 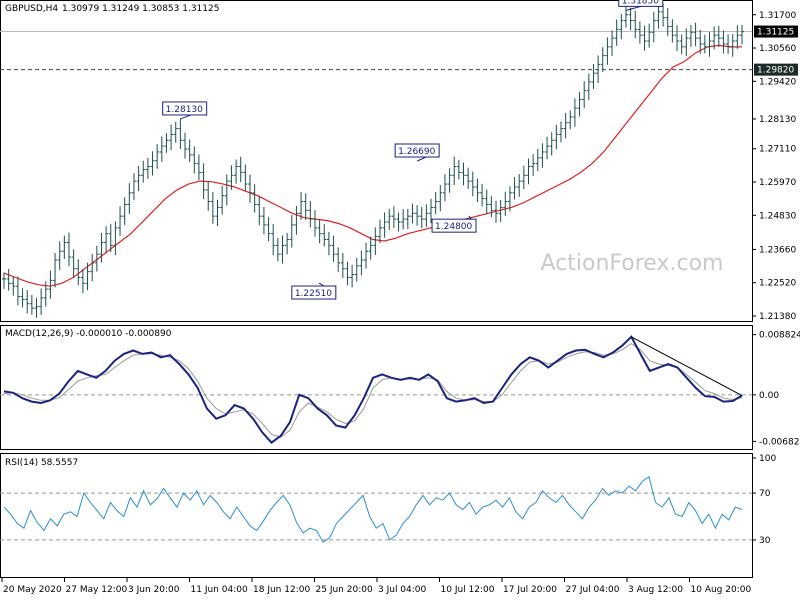 What do you see at coordinates (32, 590) in the screenshot?
I see `time-tick-label: 20 May 2020` at bounding box center [32, 590].